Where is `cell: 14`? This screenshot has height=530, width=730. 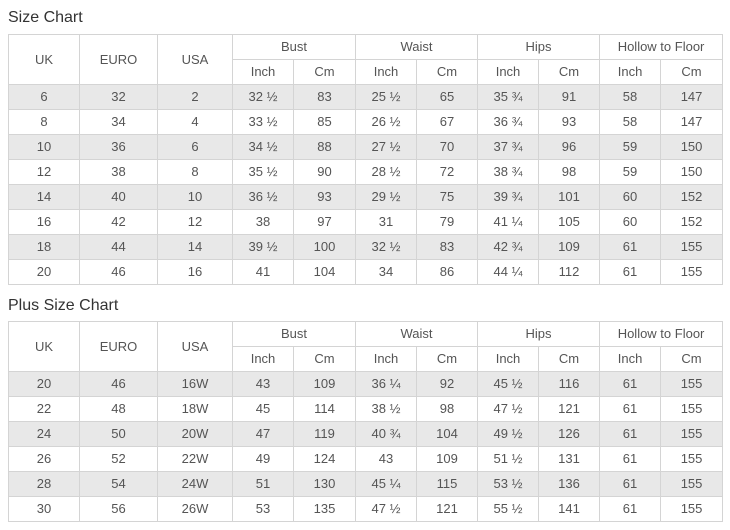
cell: 14 is located at coordinates (195, 247).